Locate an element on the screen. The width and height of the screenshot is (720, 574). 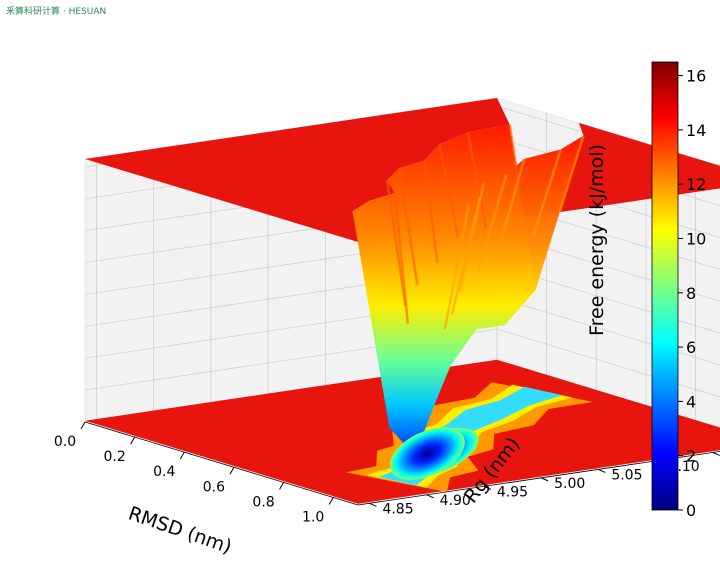
x-tick-label: 1.0 is located at coordinates (313, 517).